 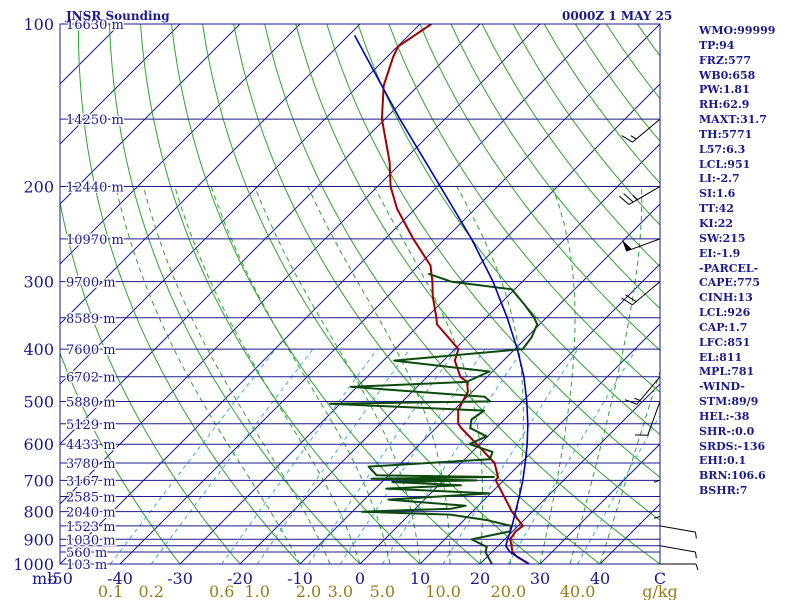 I want to click on height-label: 14250 m, so click(x=95, y=120).